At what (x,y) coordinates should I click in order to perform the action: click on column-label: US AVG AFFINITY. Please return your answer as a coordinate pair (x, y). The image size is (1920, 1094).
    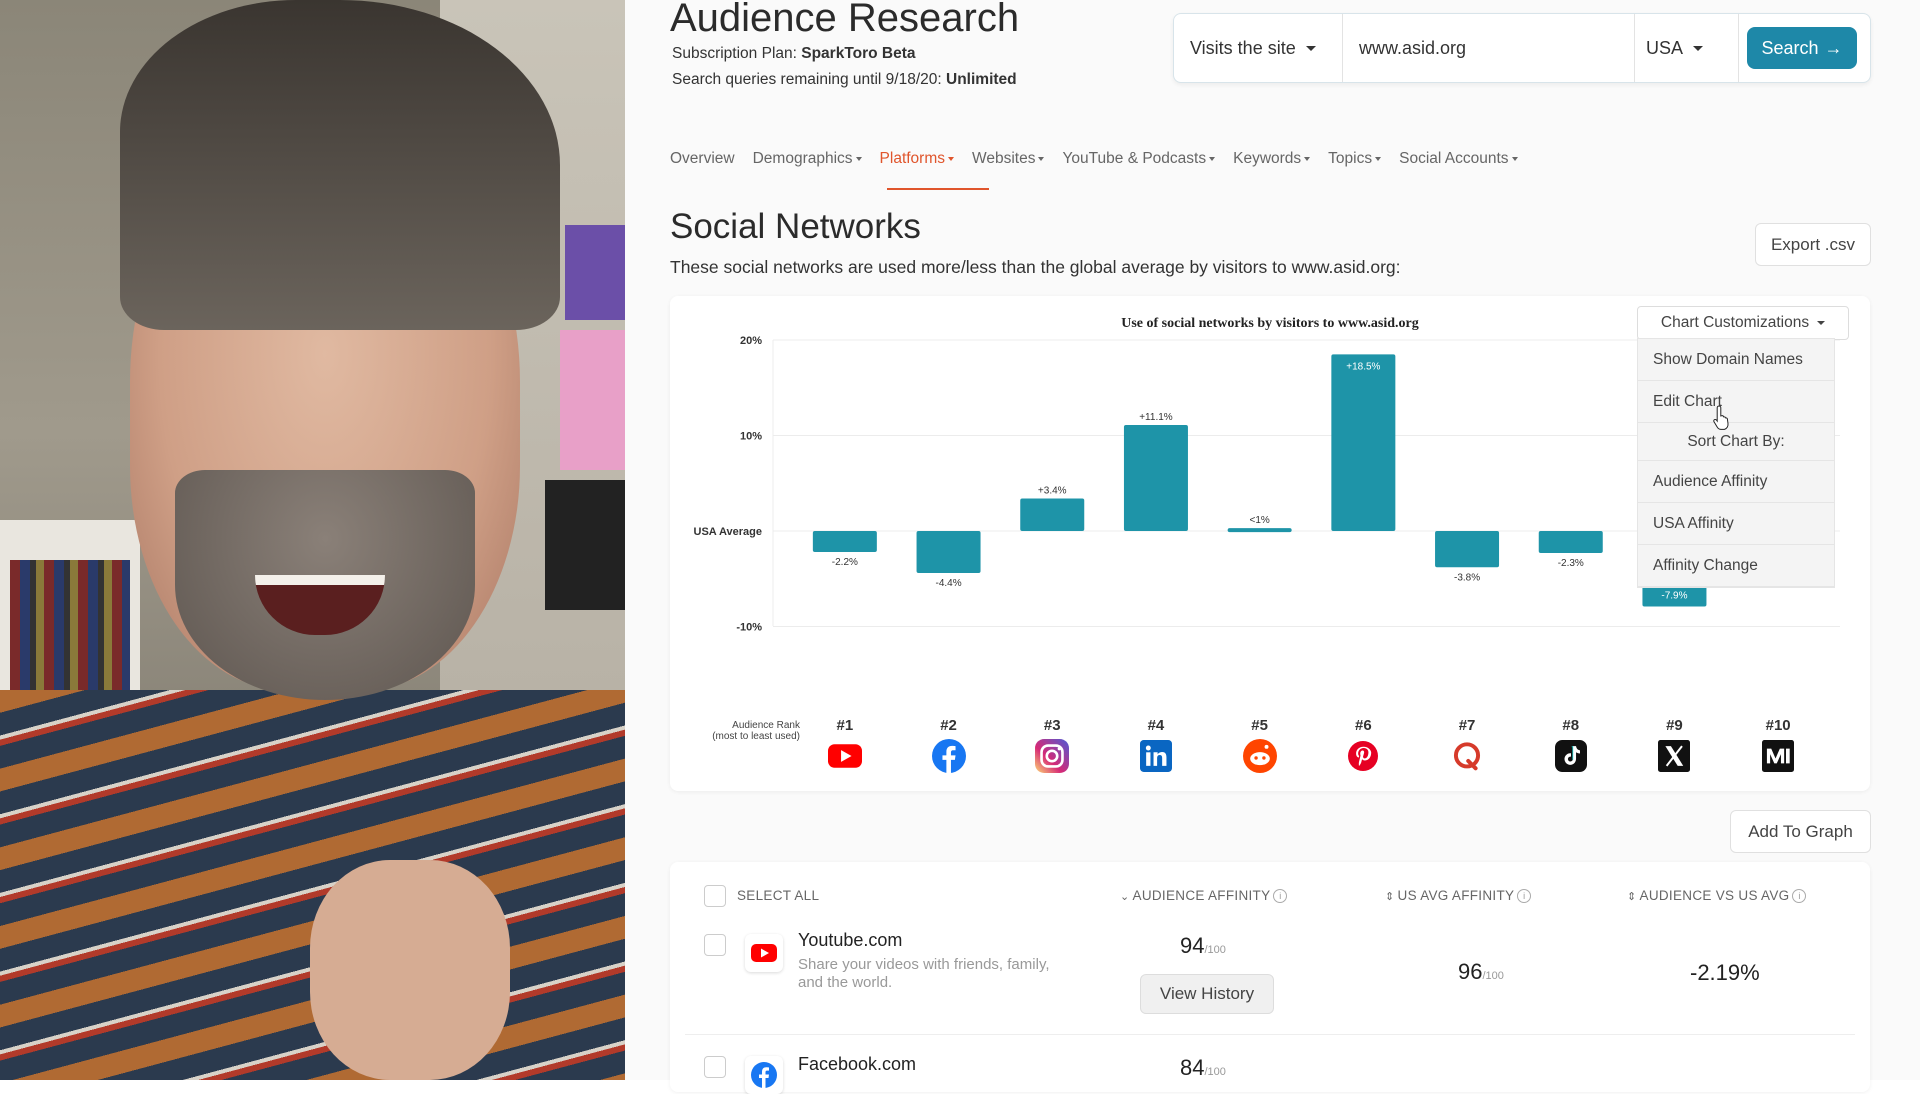
    Looking at the image, I should click on (1456, 895).